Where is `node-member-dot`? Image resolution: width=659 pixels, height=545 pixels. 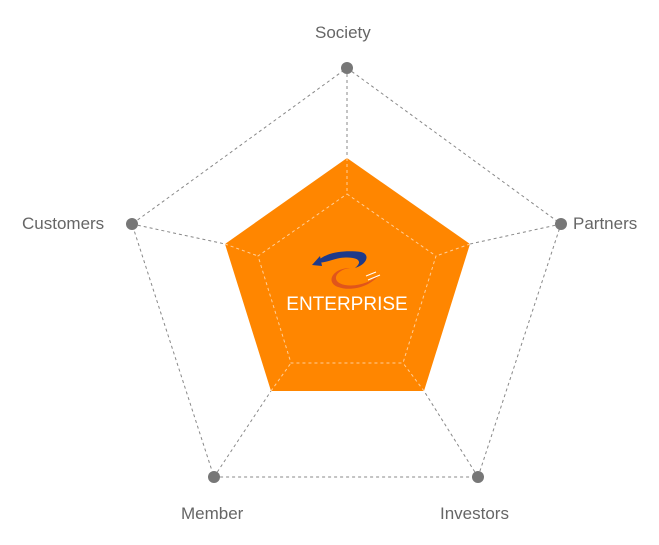
node-member-dot is located at coordinates (214, 477).